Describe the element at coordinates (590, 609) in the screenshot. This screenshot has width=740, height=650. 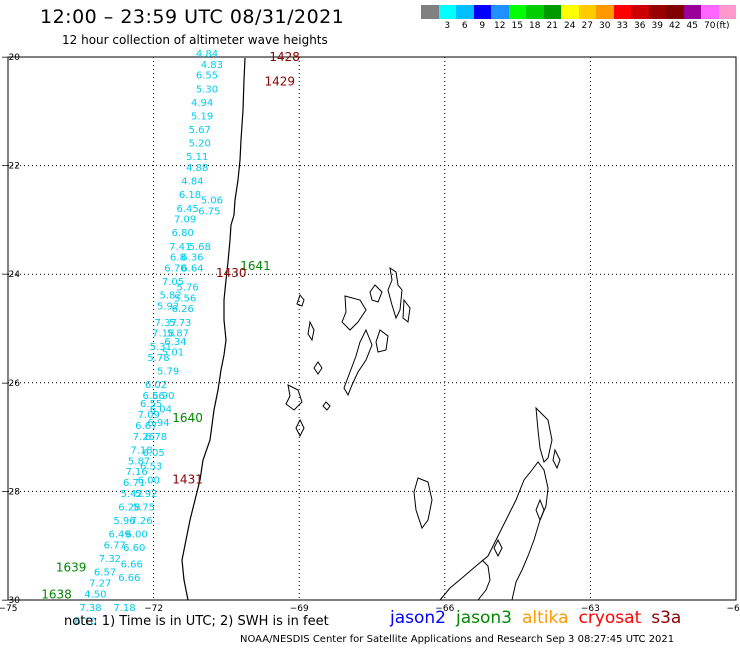
I see `lon-tick-label: −63` at that location.